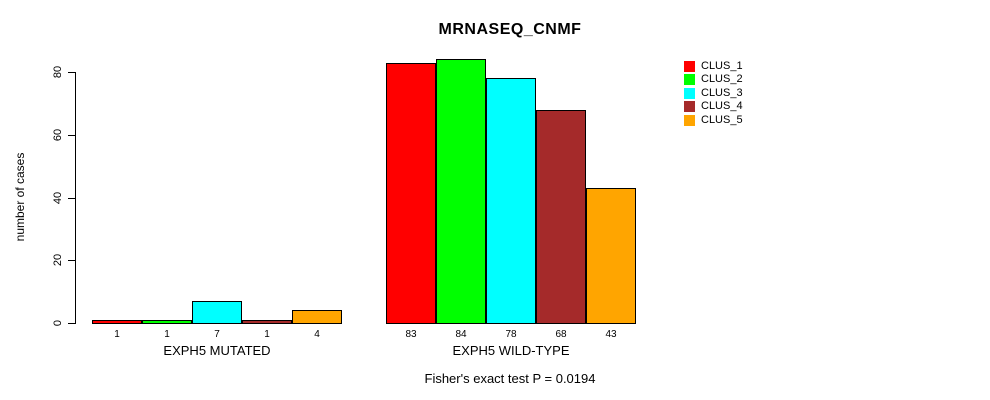  Describe the element at coordinates (217, 334) in the screenshot. I see `bar-value-label: 7` at that location.